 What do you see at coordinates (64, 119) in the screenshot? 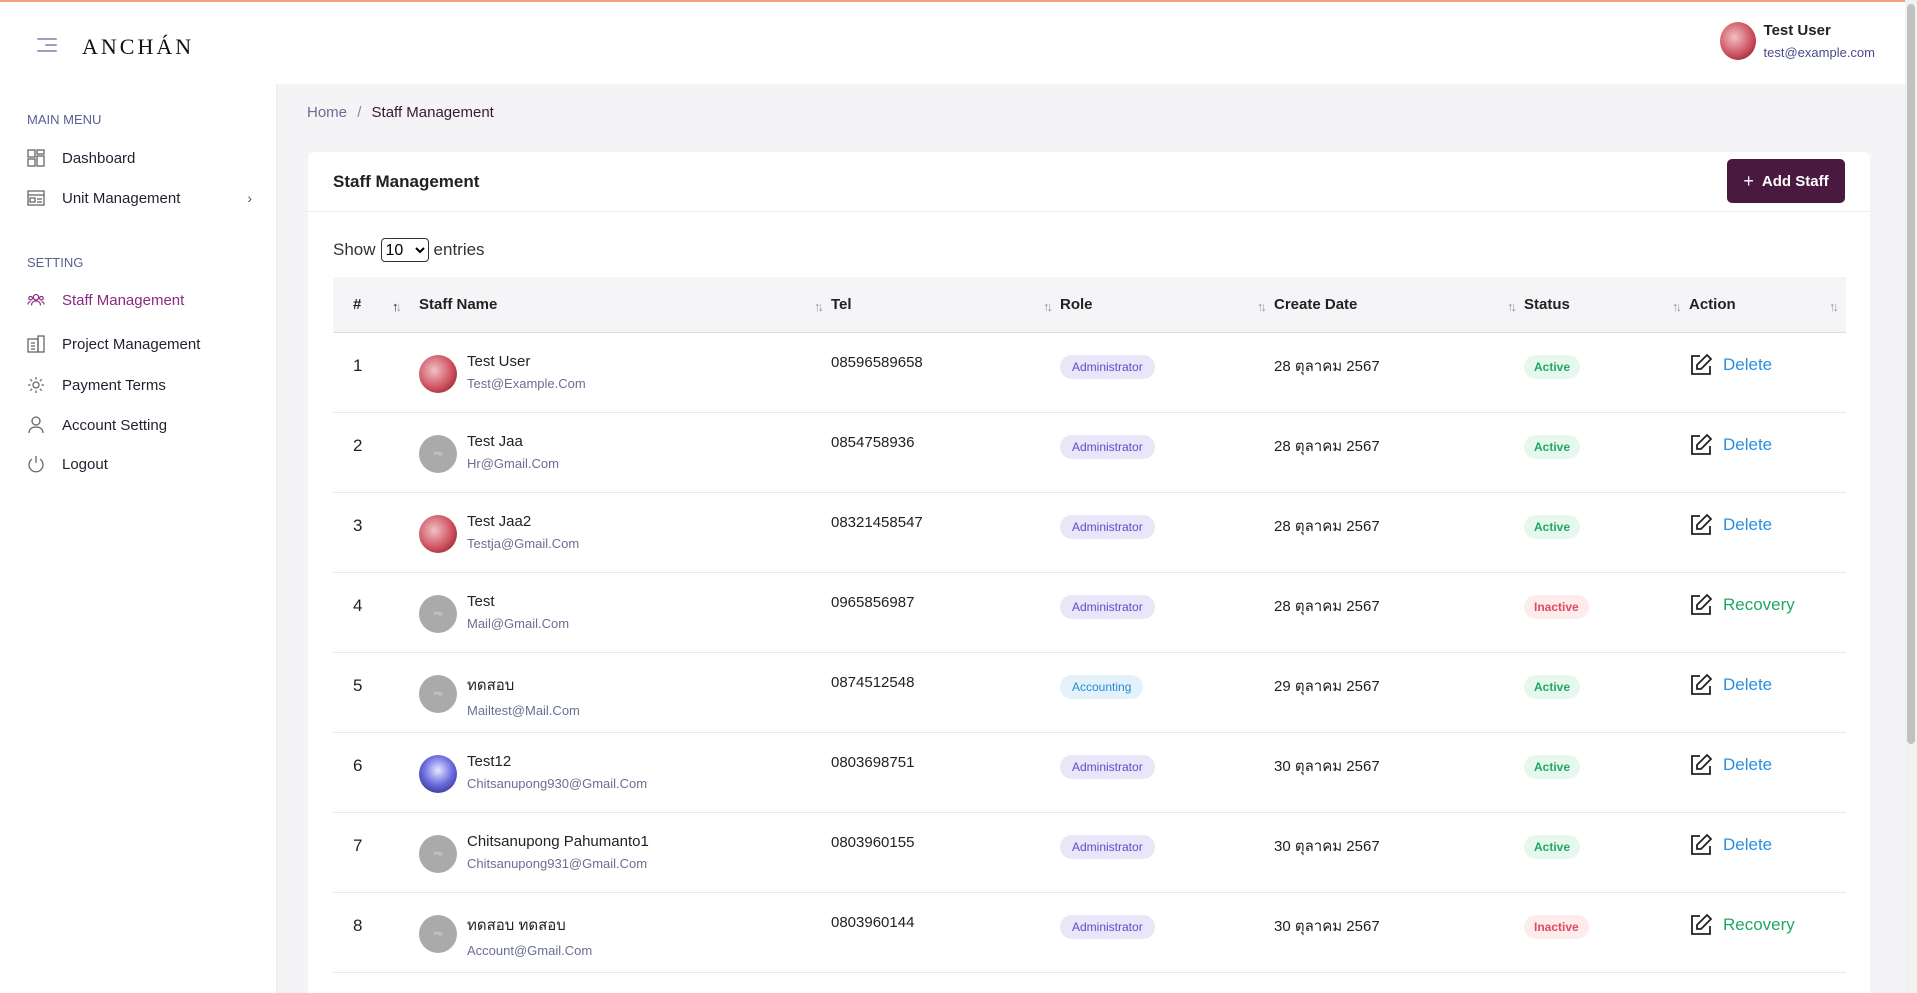
I see `main-menu-heading: MAIN MENU` at bounding box center [64, 119].